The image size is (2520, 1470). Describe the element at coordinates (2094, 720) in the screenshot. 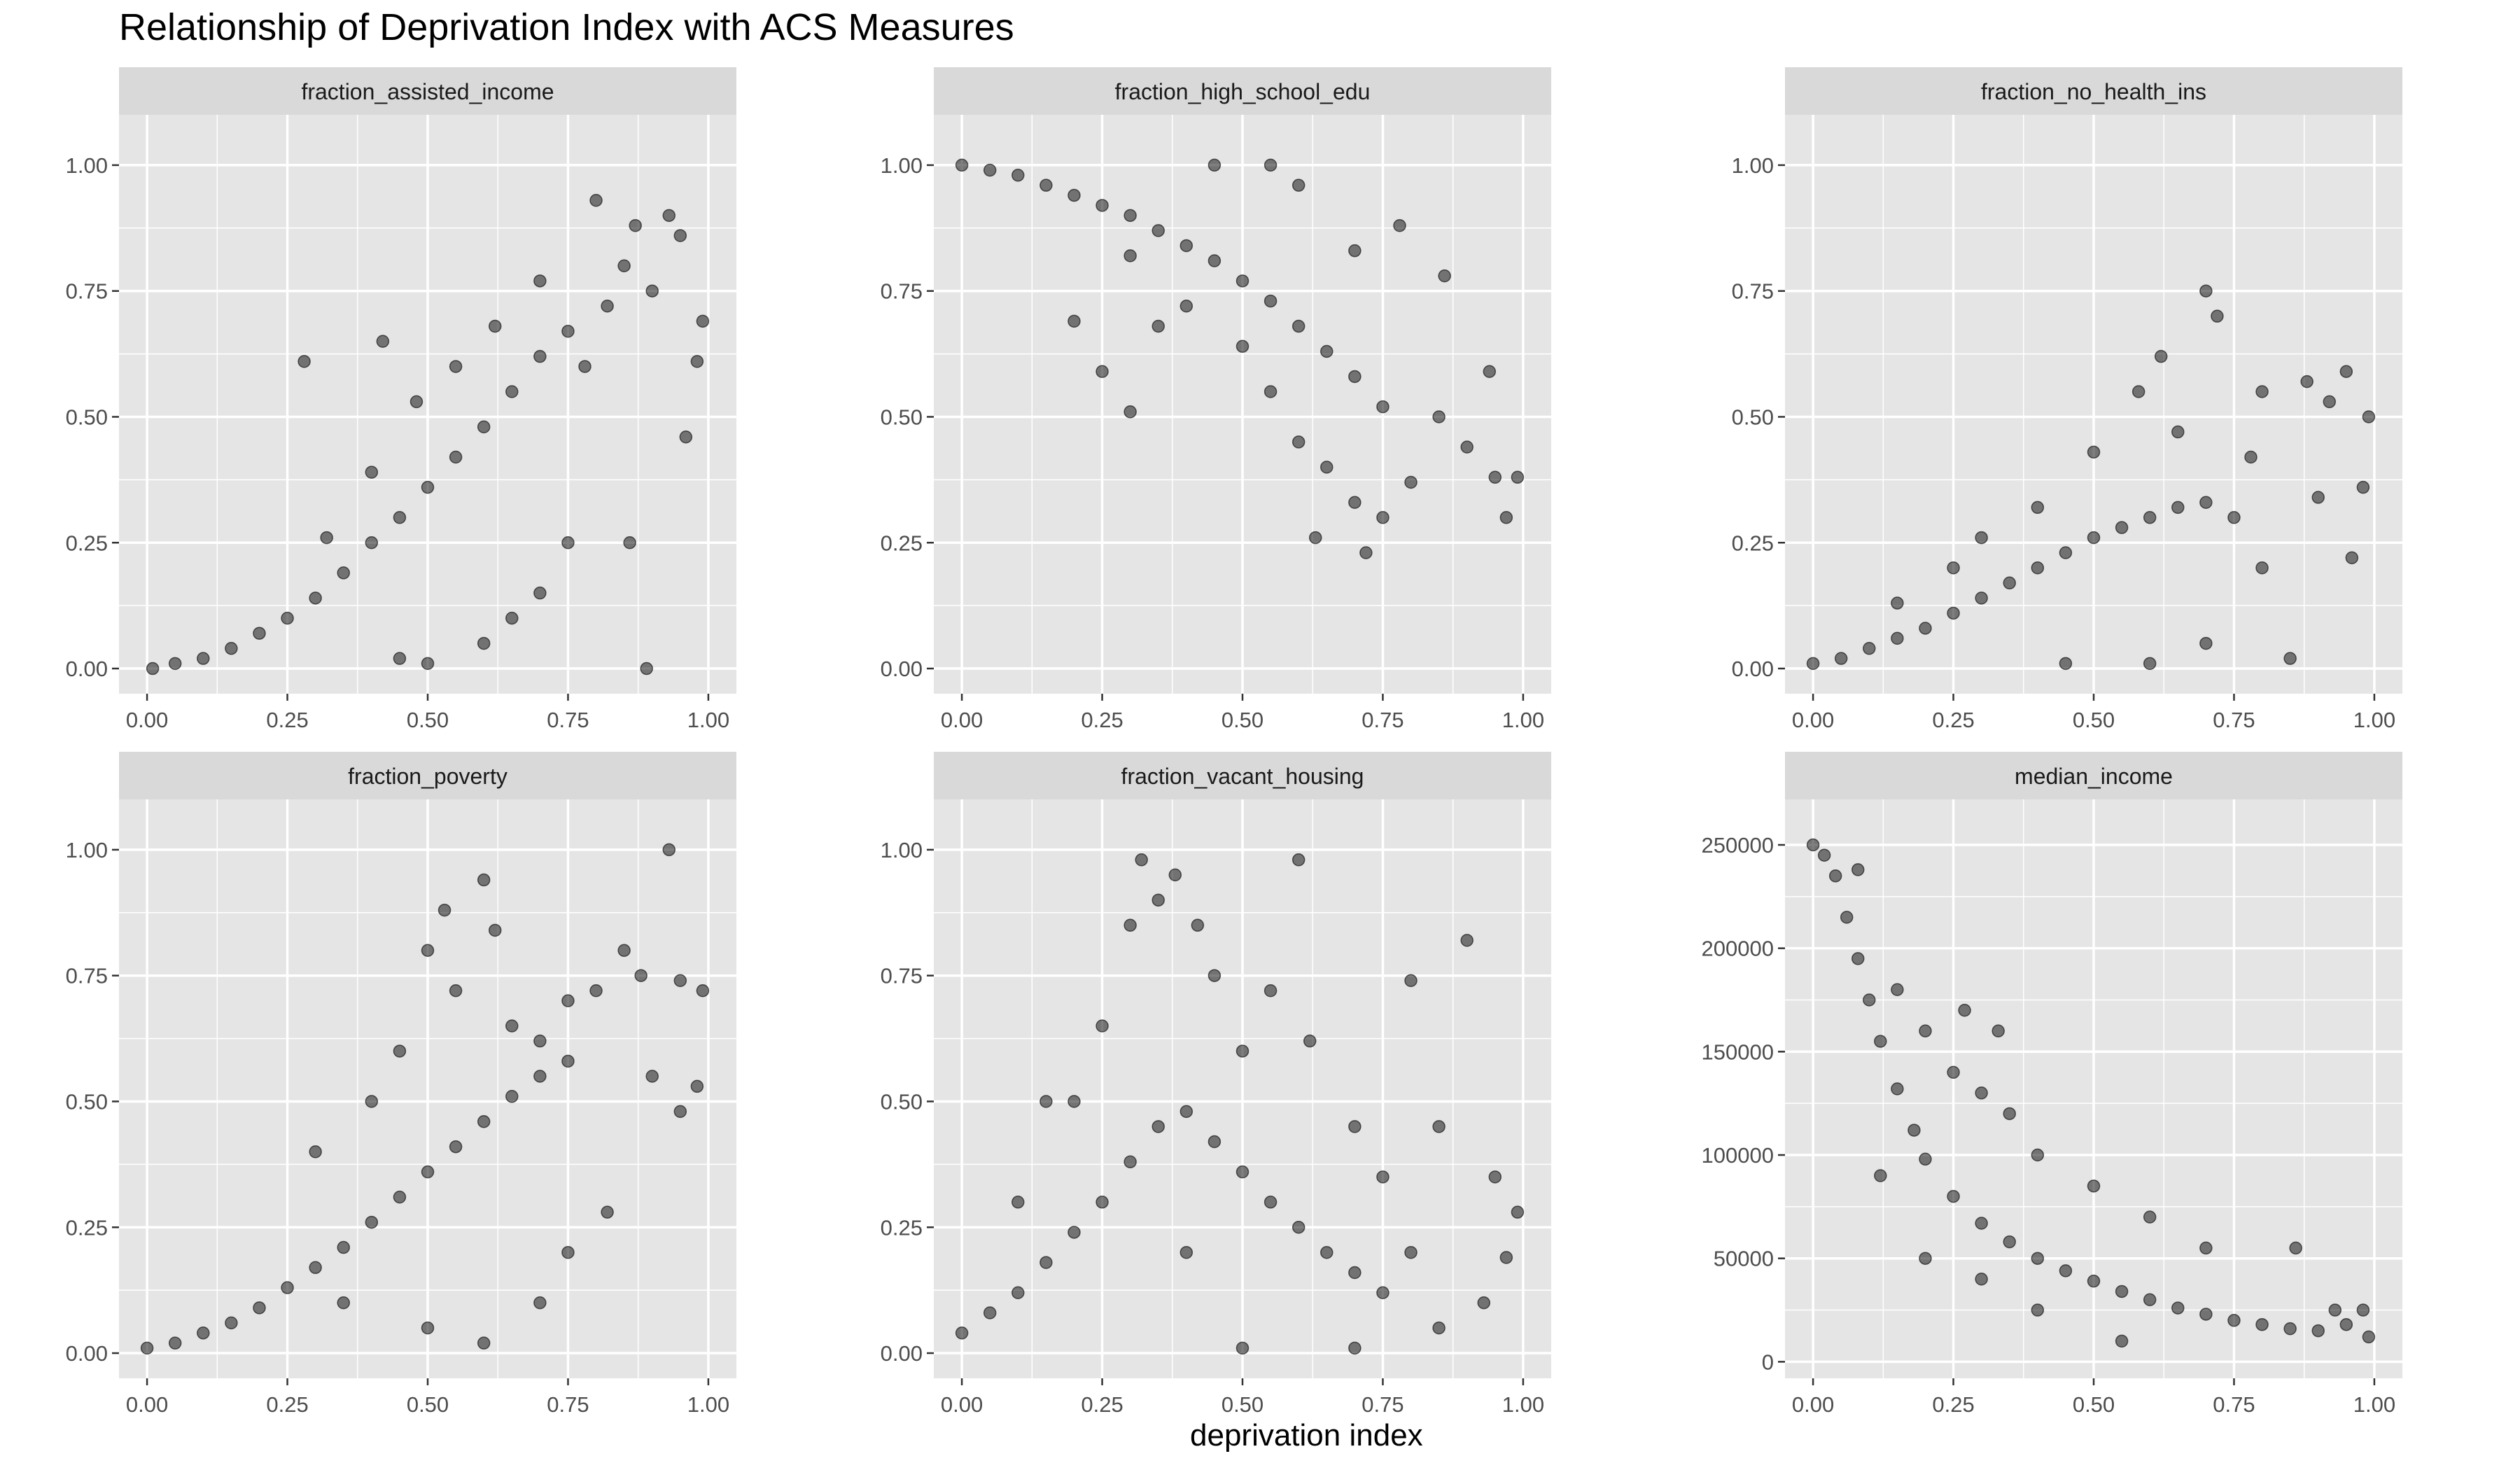

I see `x-tick-label: 0.50` at that location.